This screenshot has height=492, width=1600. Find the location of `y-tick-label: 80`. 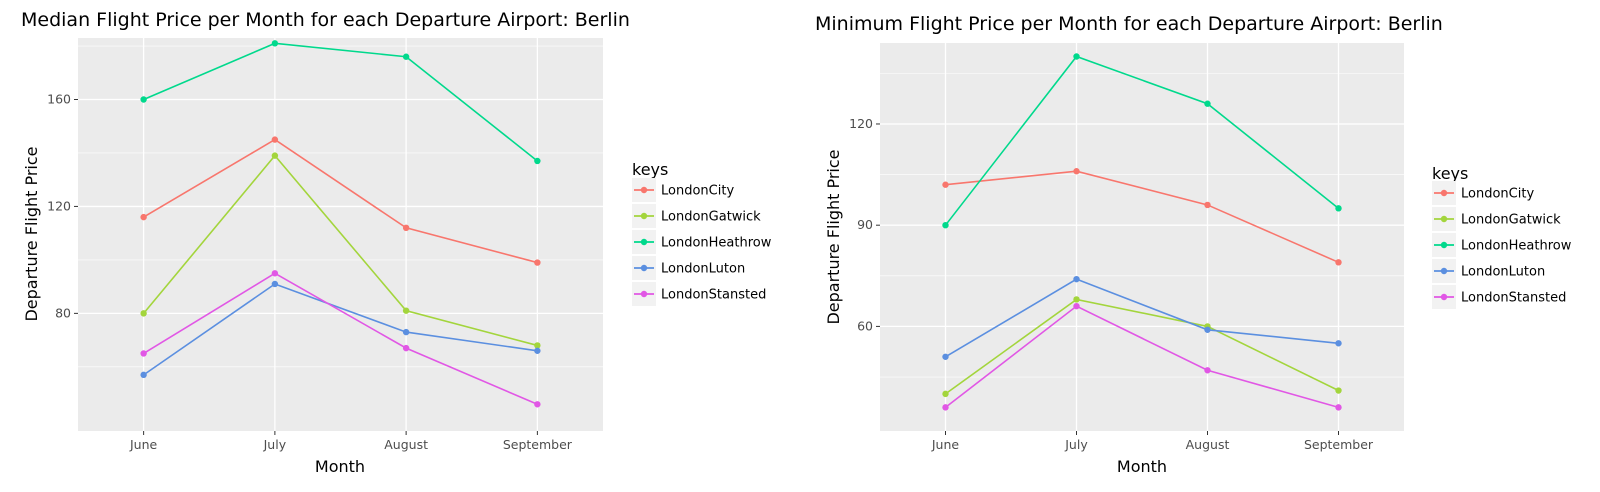

y-tick-label: 80 is located at coordinates (63, 312).